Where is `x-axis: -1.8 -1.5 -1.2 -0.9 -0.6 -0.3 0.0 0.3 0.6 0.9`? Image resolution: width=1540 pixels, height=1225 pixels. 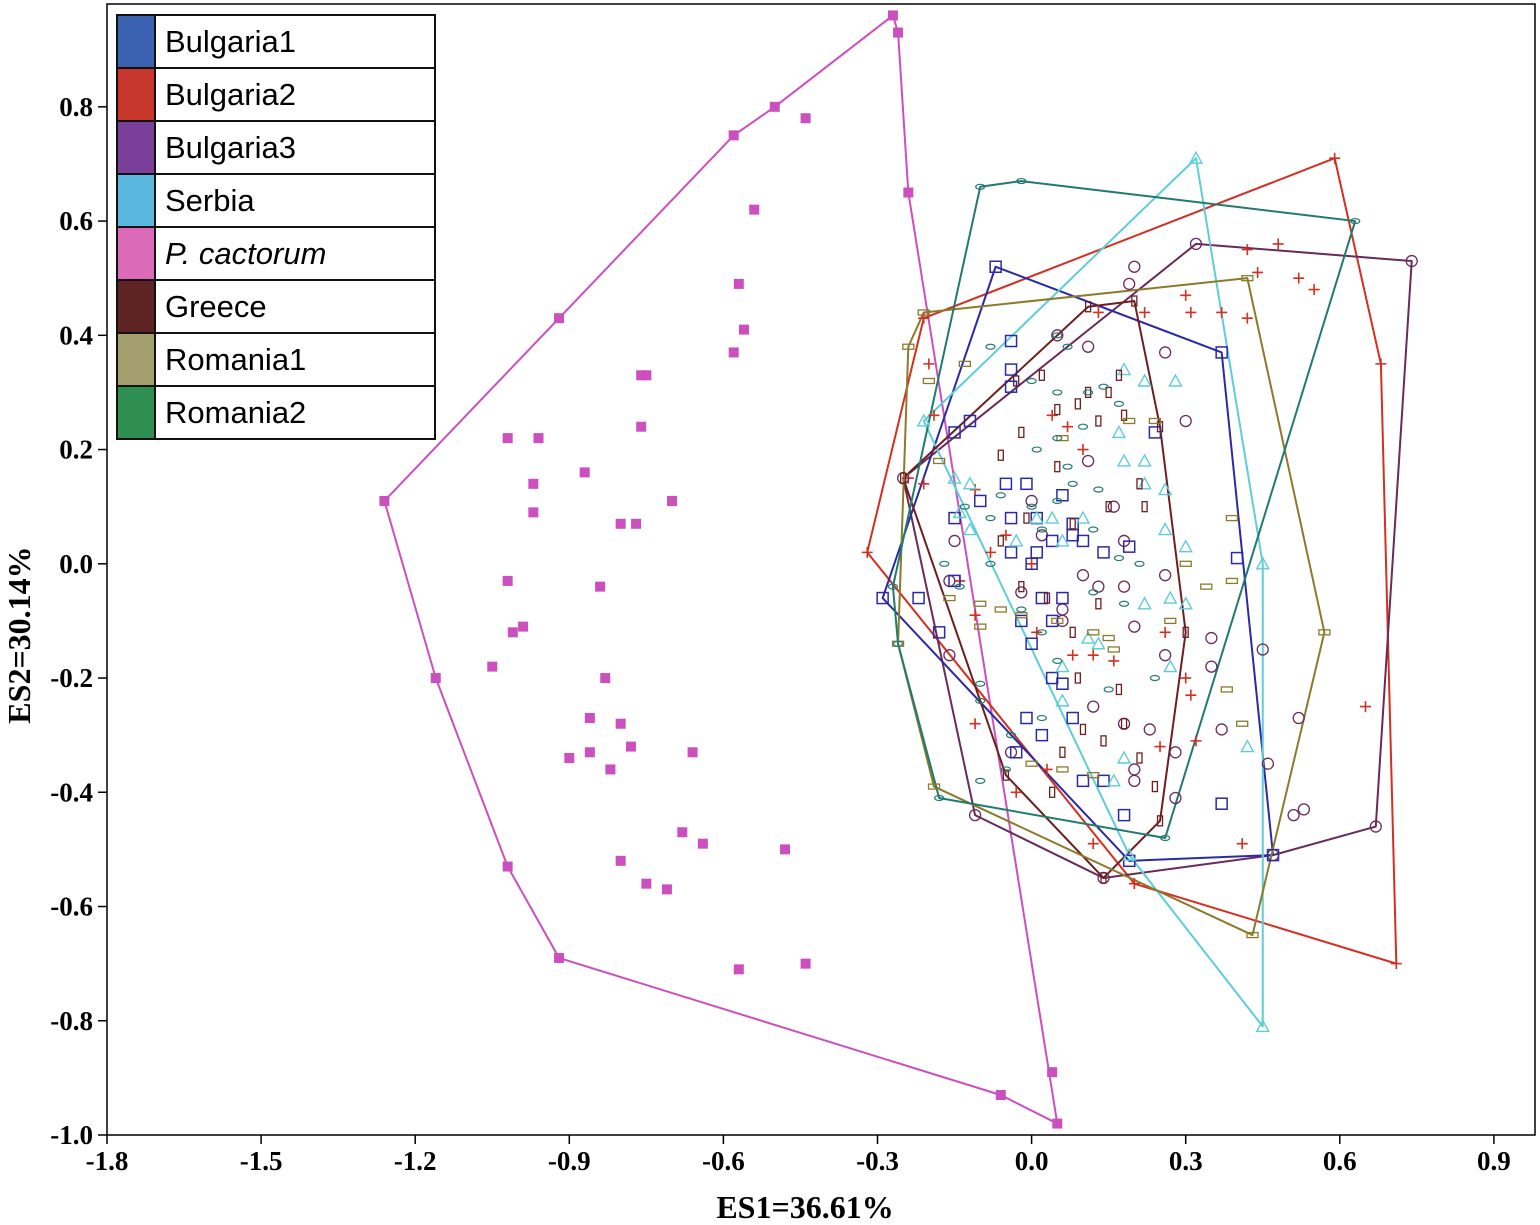
x-axis: -1.8 -1.5 -1.2 -0.9 -0.6 -0.3 0.0 0.3 0.6 0.9 is located at coordinates (798, 1155).